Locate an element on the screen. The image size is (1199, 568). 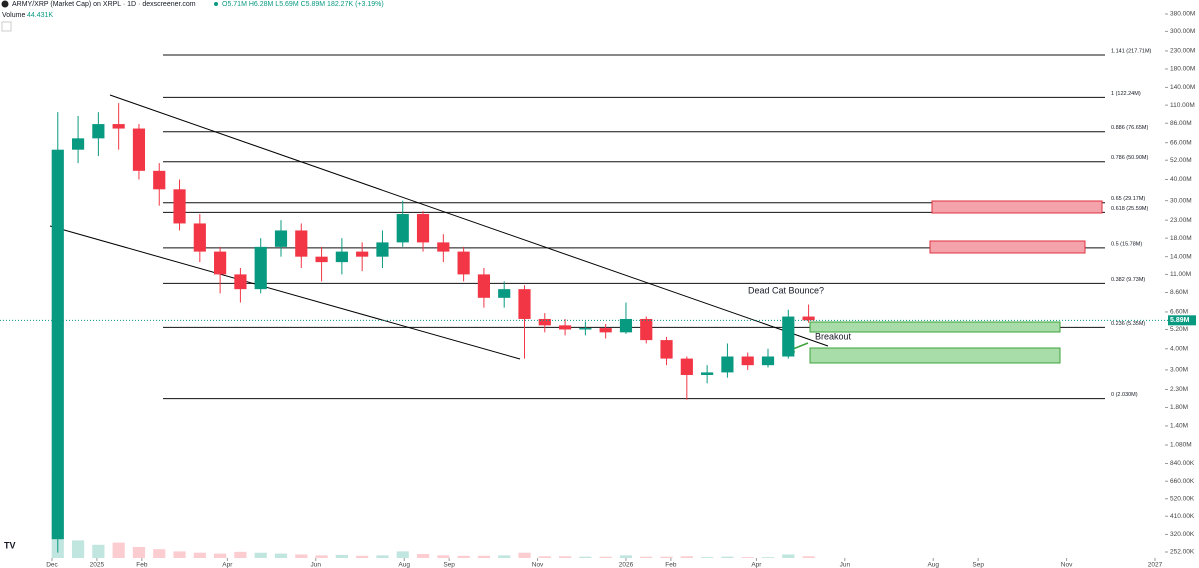
x-tick-label: 2025 is located at coordinates (97, 565).